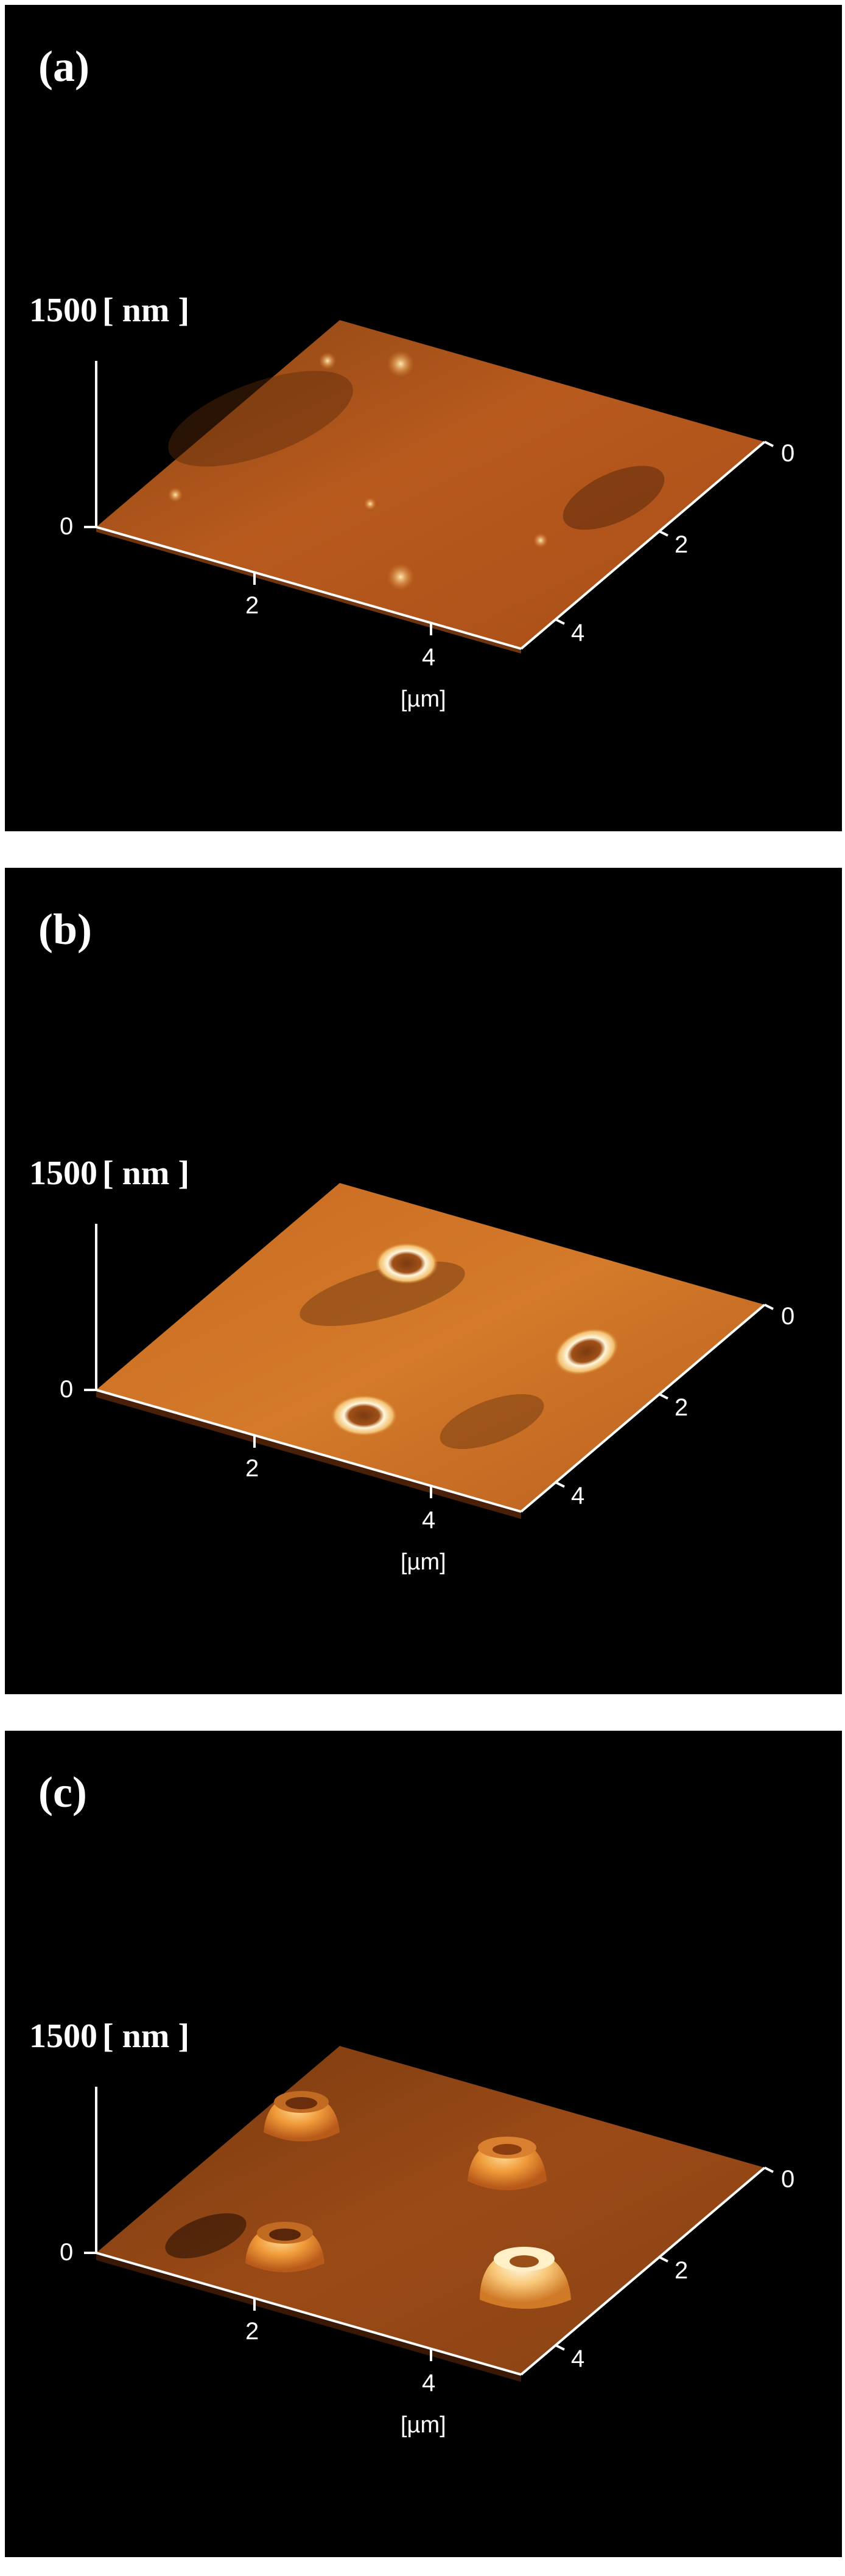  I want to click on afm-surface-b, so click(429, 1351).